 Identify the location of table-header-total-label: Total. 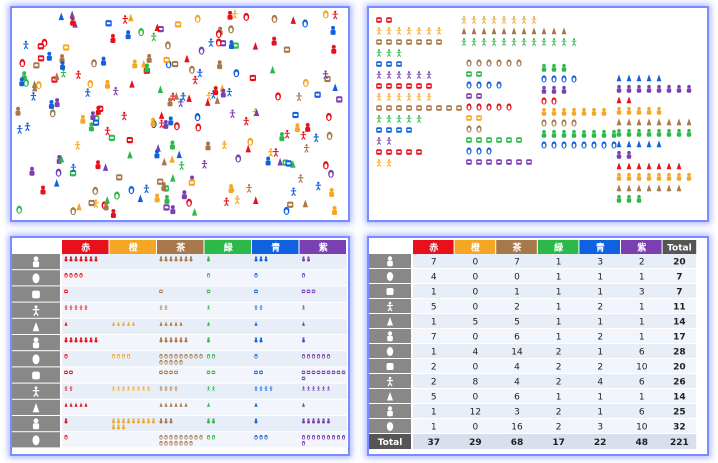
(679, 249).